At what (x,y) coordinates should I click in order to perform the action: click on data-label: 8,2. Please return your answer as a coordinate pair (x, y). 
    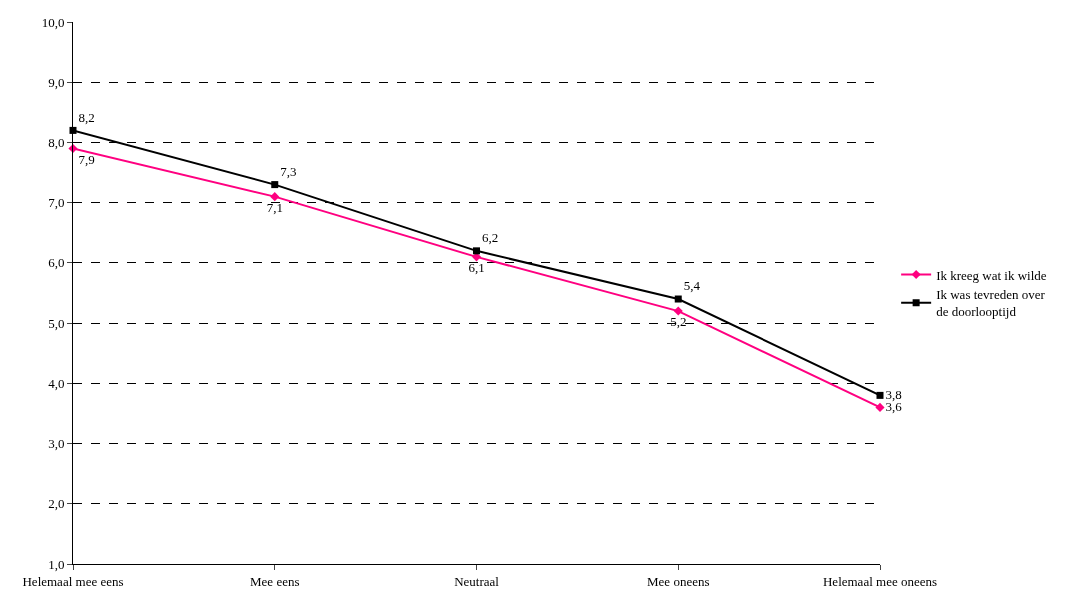
    Looking at the image, I should click on (86, 117).